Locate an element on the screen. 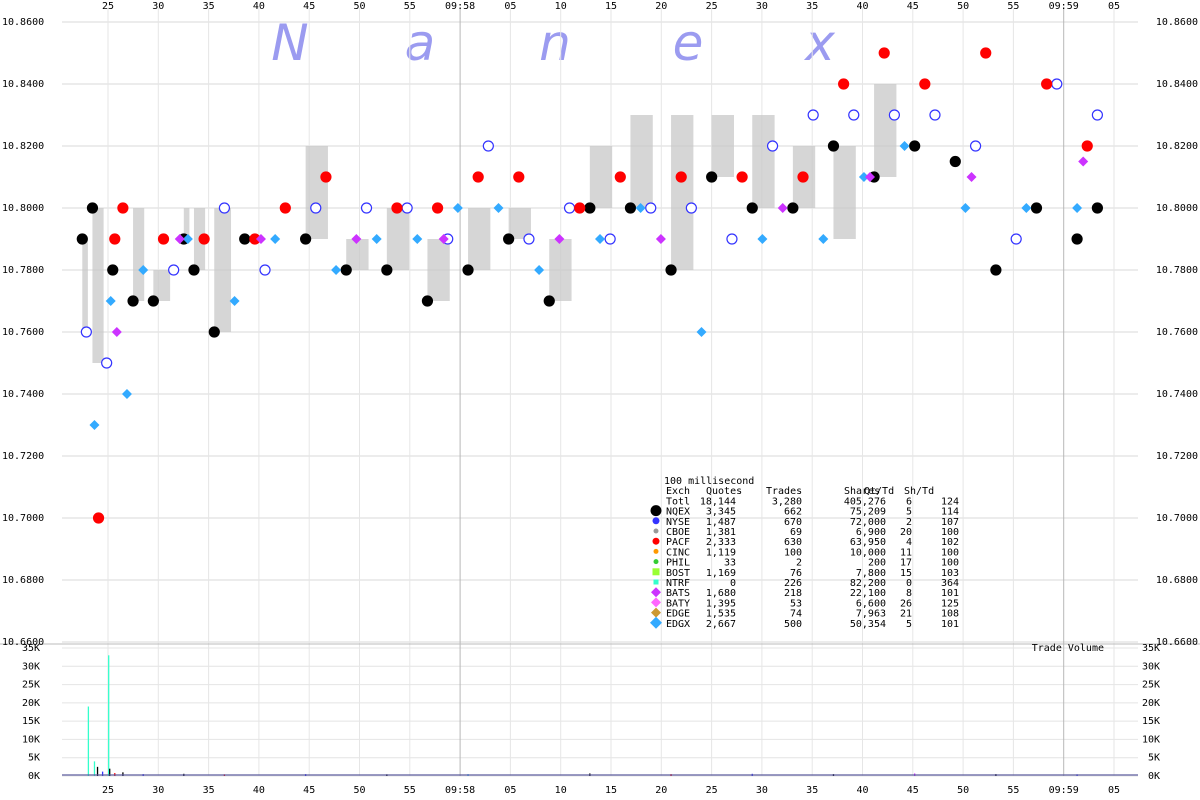 Image resolution: width=1200 pixels, height=800 pixels. legend-shares: 63,950 is located at coordinates (868, 542).